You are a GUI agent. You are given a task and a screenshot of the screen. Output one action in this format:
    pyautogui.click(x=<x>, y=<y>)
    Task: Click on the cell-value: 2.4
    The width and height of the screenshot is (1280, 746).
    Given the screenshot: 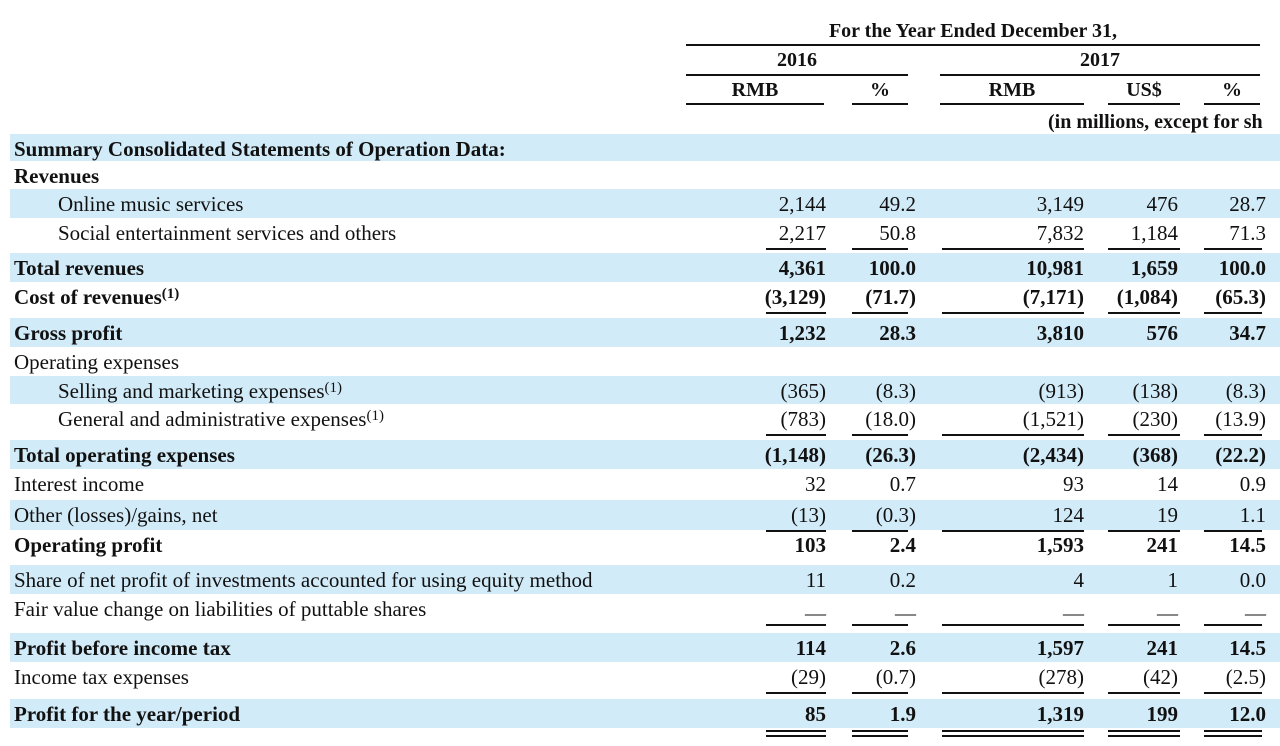 What is the action you would take?
    pyautogui.click(x=902, y=545)
    